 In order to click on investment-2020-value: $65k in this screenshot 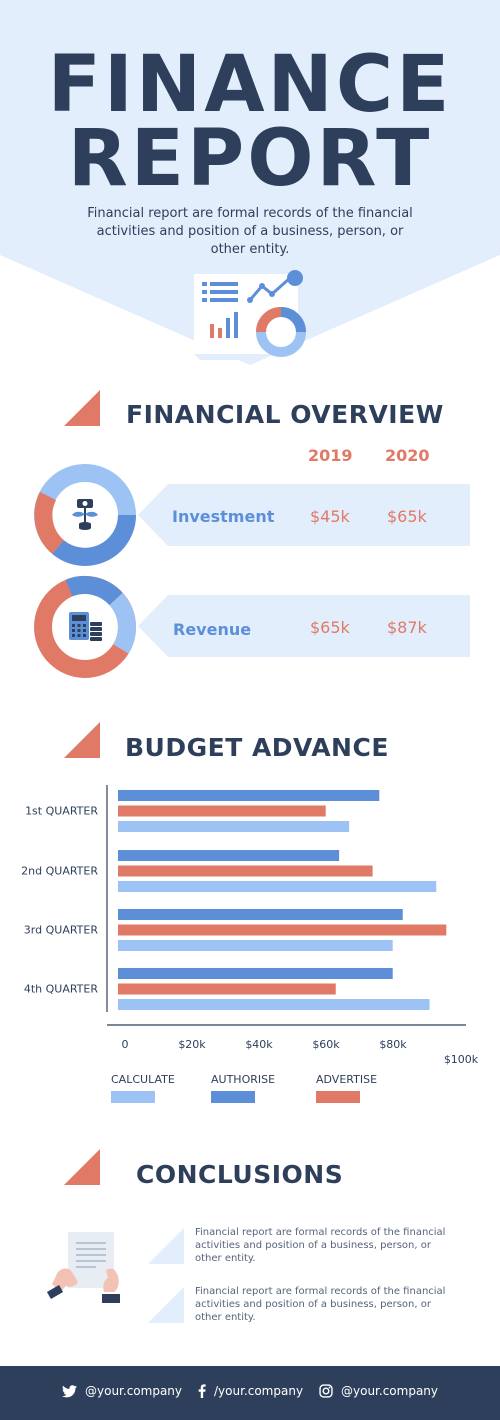, I will do `click(407, 516)`.